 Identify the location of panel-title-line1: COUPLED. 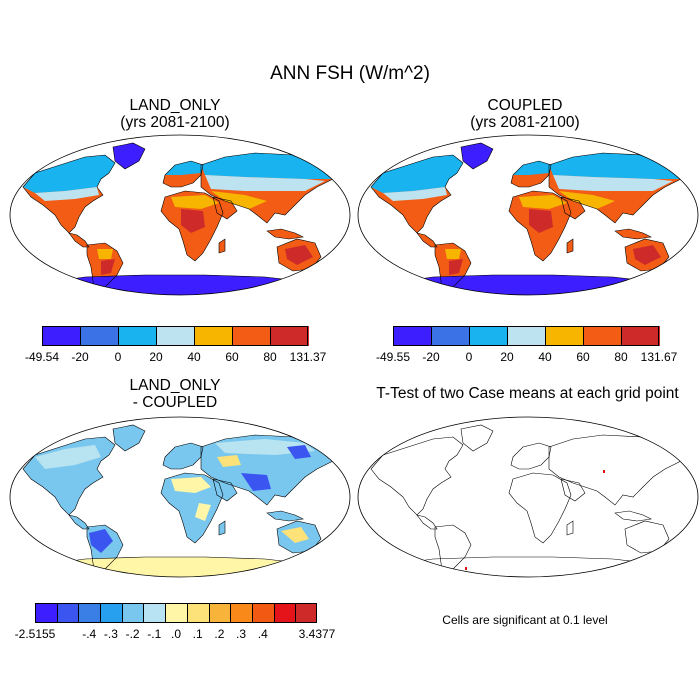
(525, 105).